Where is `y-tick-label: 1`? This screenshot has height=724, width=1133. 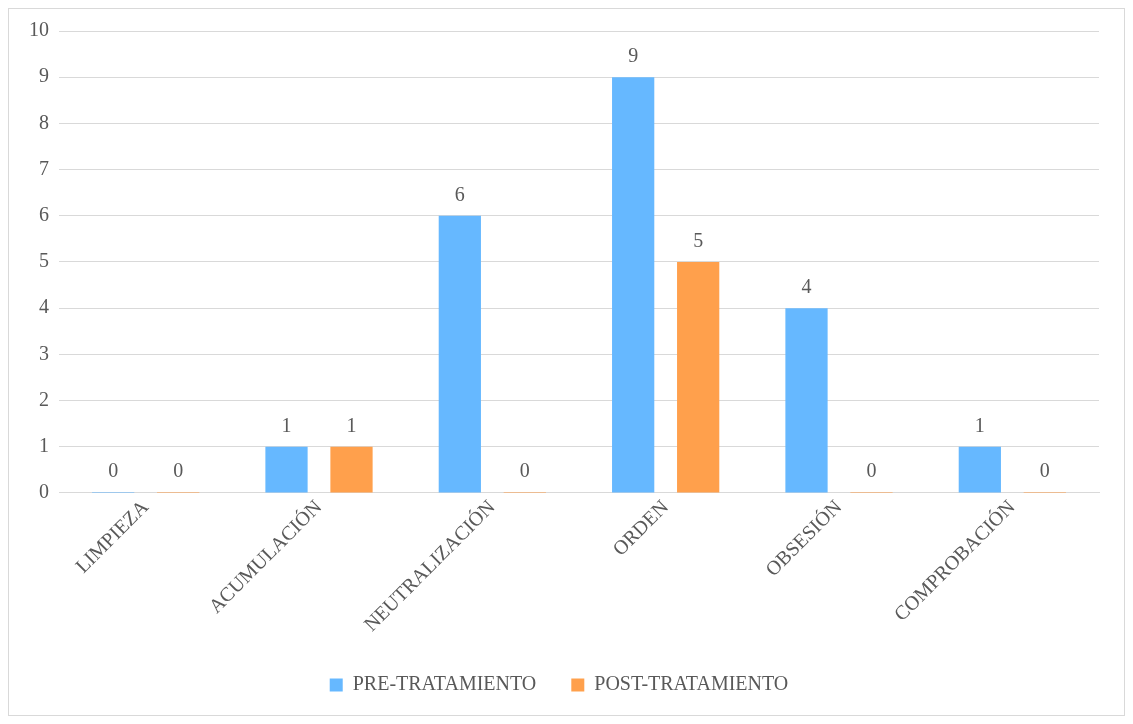
y-tick-label: 1 is located at coordinates (44, 444).